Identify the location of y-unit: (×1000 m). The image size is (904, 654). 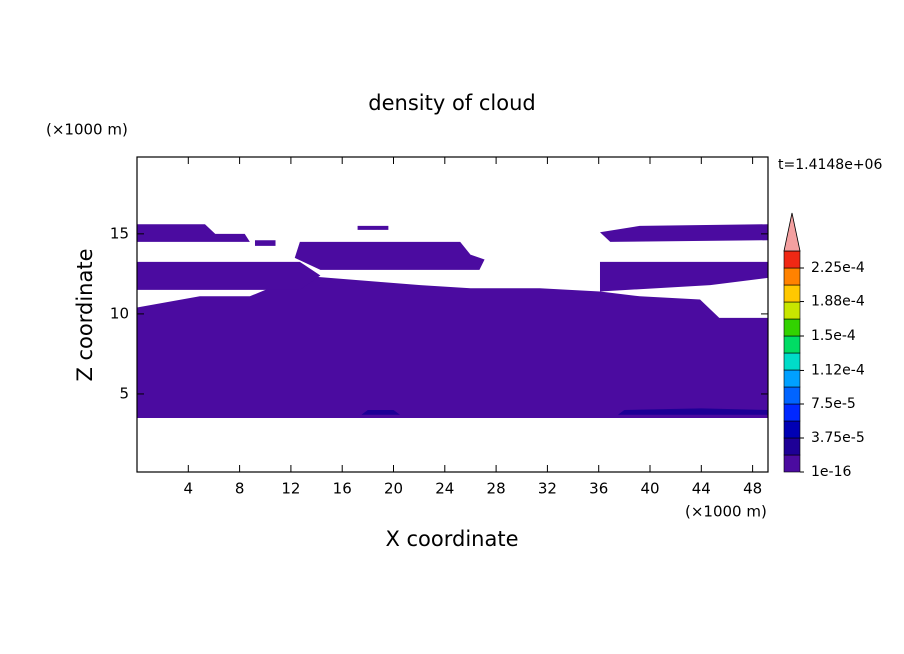
(87, 130).